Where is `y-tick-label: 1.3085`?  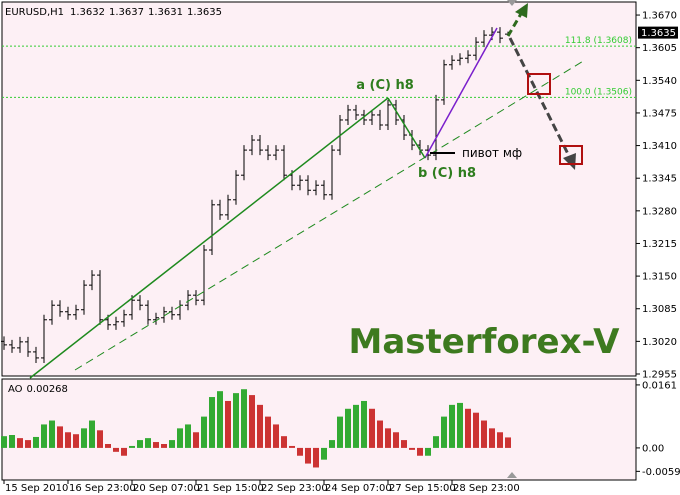 y-tick-label: 1.3085 is located at coordinates (659, 309).